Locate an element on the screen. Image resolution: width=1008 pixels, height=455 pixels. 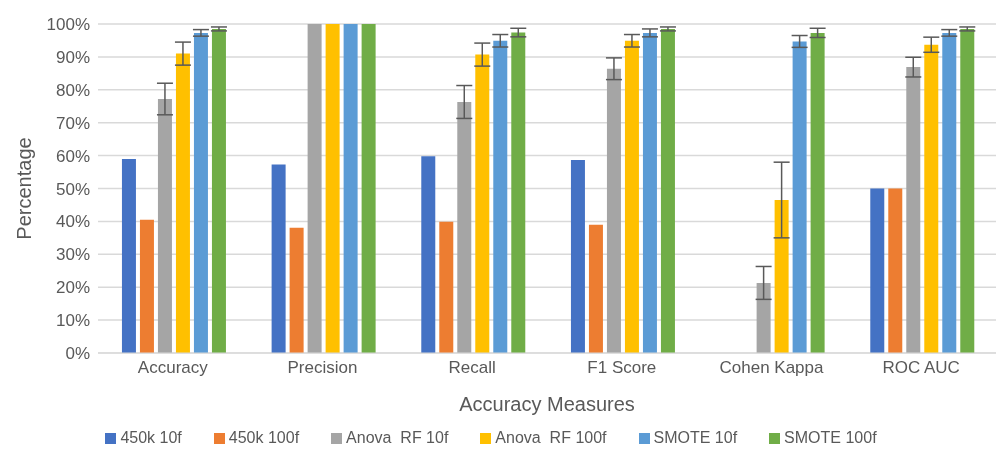
legend-label: SMOTE 100f is located at coordinates (830, 437).